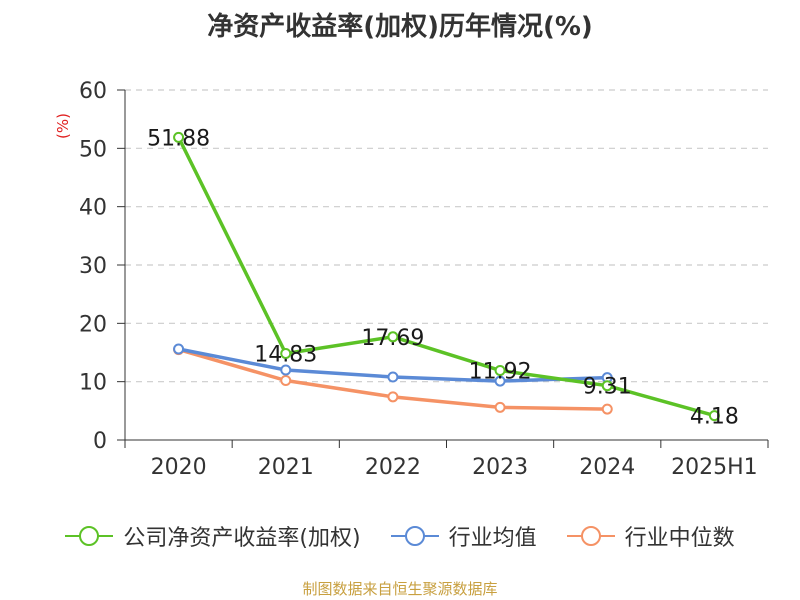 This screenshot has width=800, height=600. I want to click on data-label: 9.31, so click(607, 387).